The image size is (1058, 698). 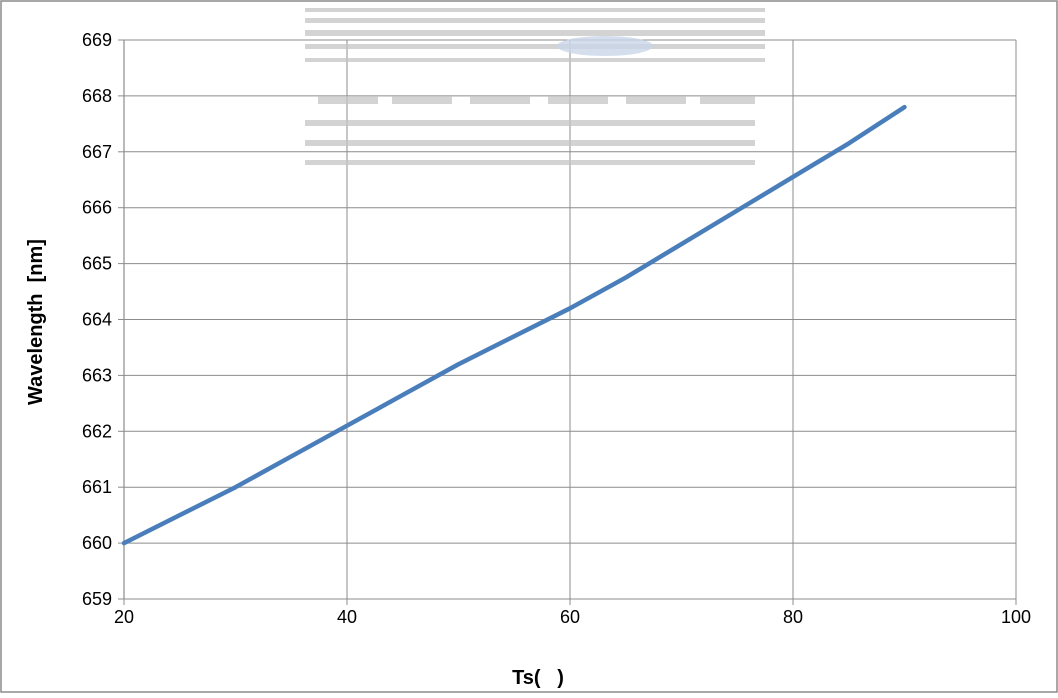 I want to click on y-axis-ticks: 659 660 661 662 663 664 665 666 667 668 669, so click(x=97, y=319).